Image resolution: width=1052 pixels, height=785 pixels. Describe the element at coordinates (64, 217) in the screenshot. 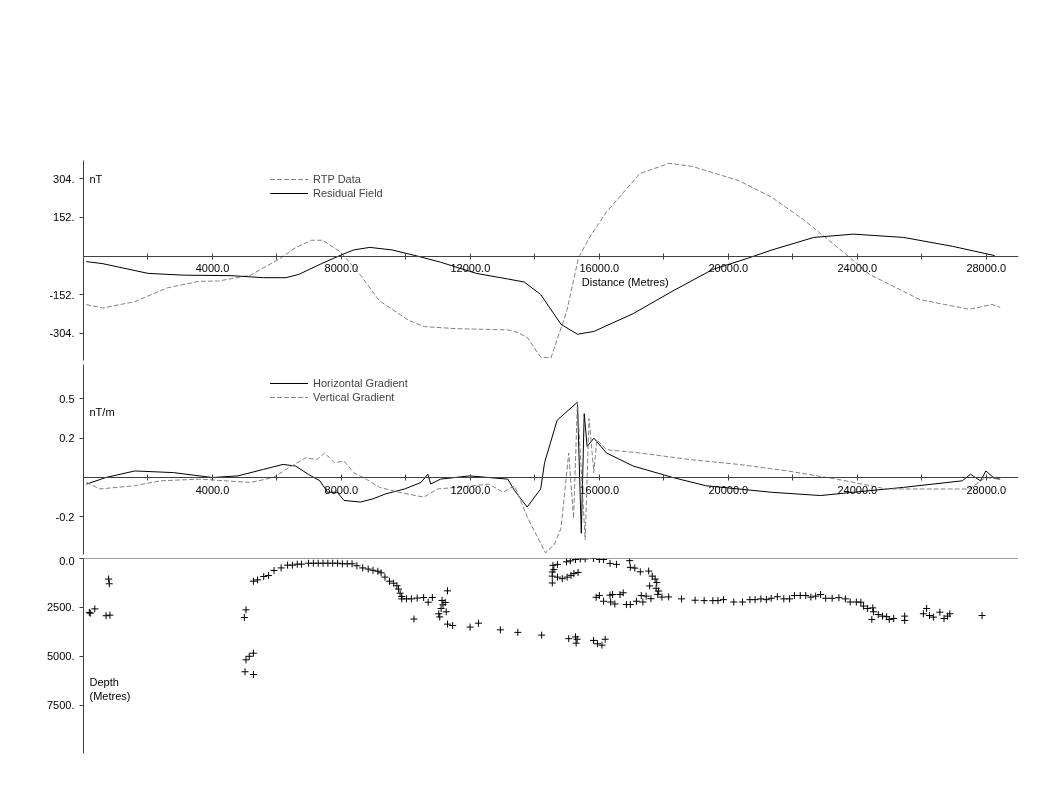

I see `y-tick-label: 152.` at that location.